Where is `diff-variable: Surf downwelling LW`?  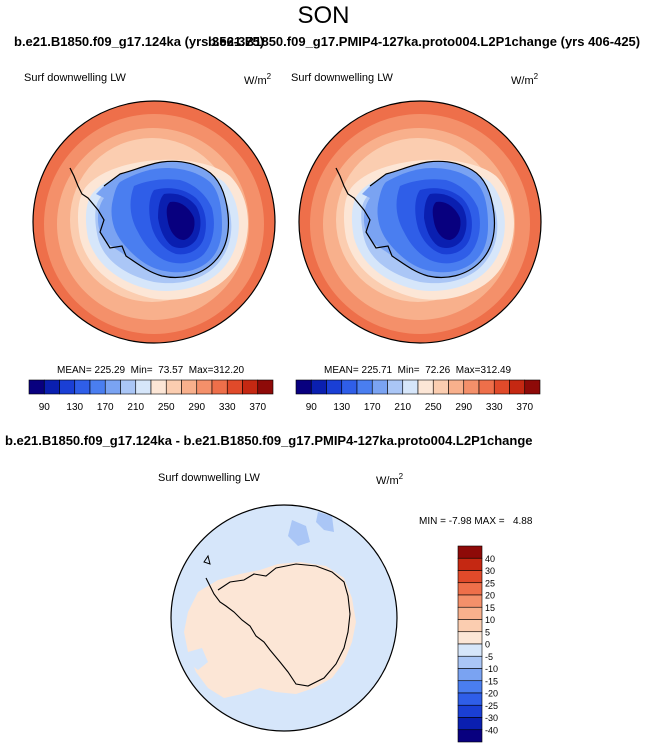 diff-variable: Surf downwelling LW is located at coordinates (209, 478).